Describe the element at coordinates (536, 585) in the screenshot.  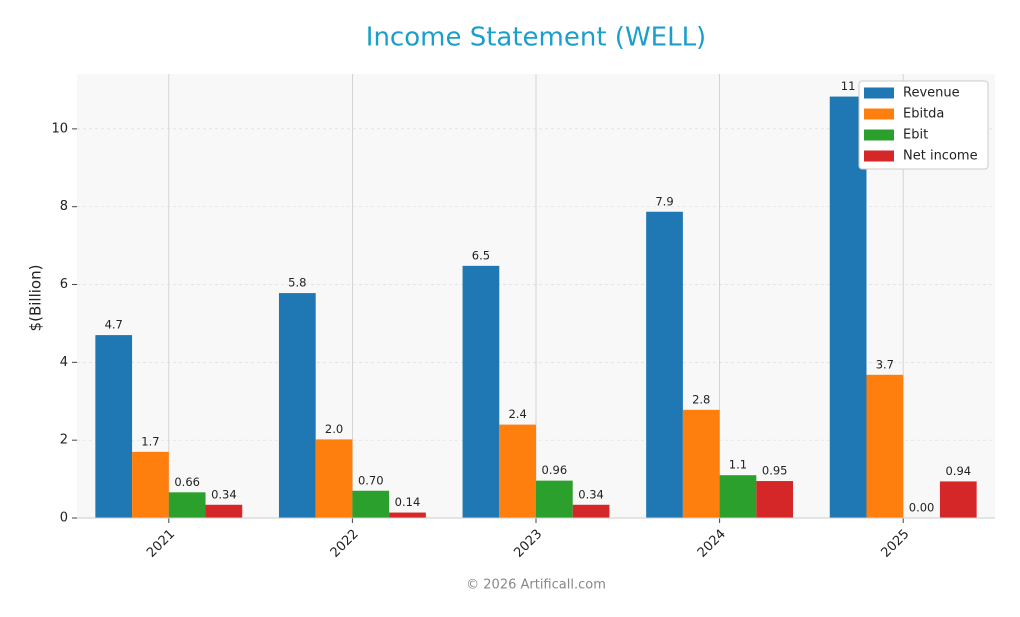
I see `footer: © 2026 Artificall.com` at that location.